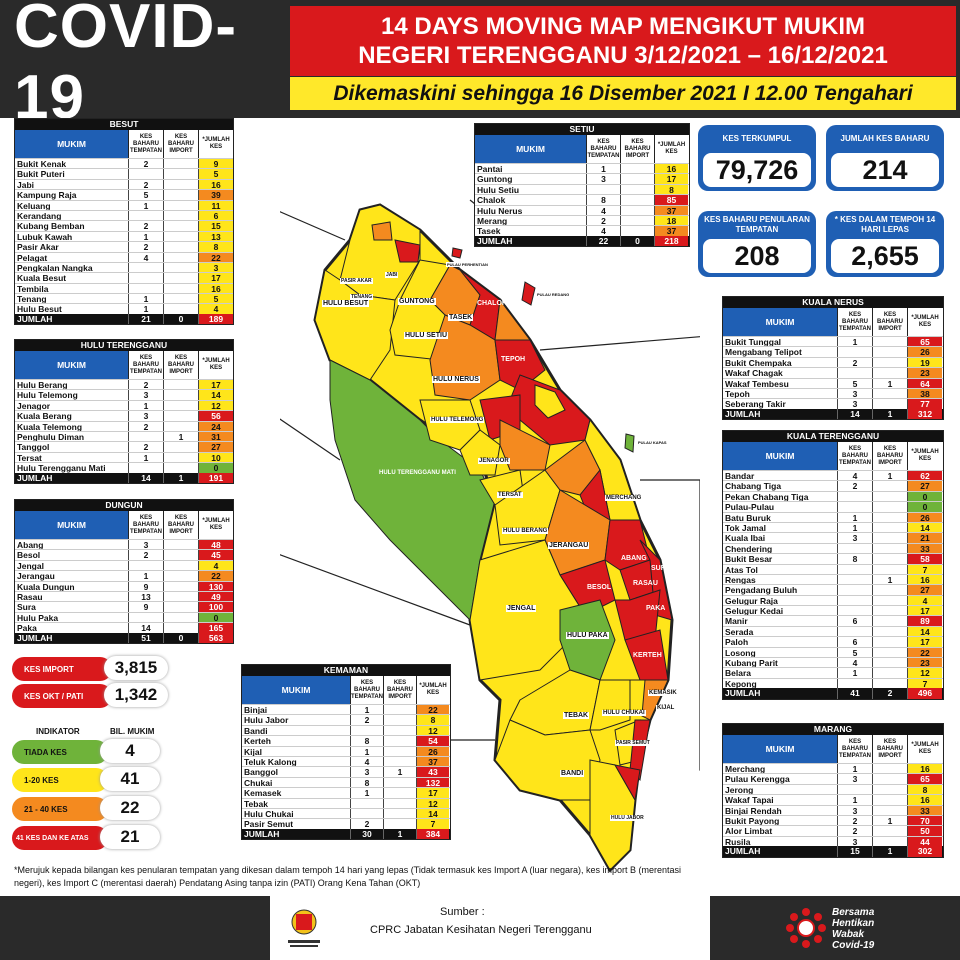  I want to click on table-row: Hulu Paka 0, so click(124, 617).